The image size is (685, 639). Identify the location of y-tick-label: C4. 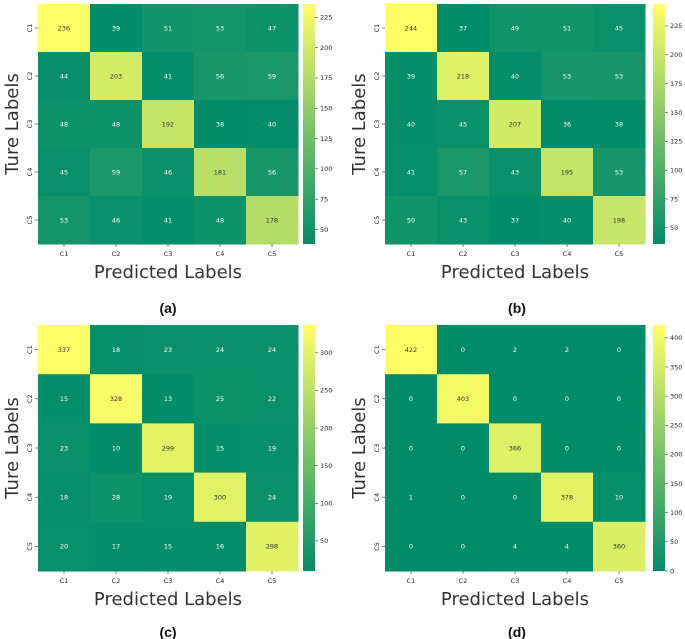
(30, 497).